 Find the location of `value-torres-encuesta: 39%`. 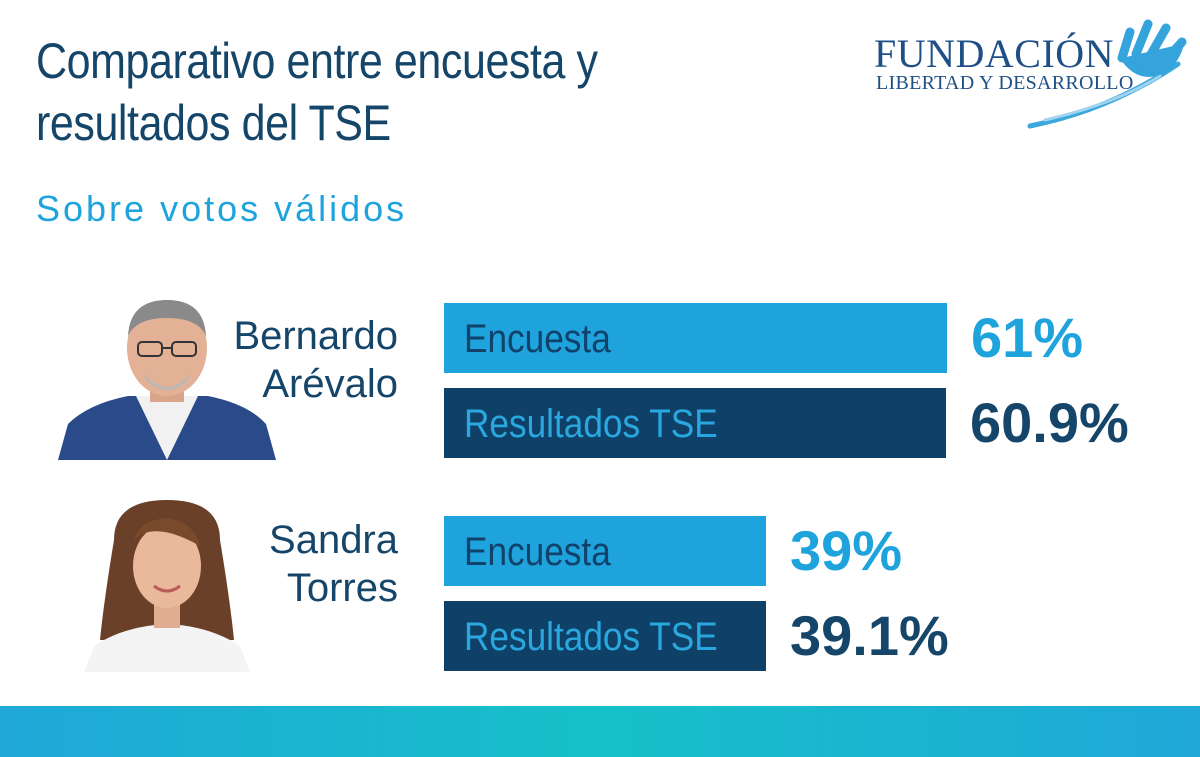

value-torres-encuesta: 39% is located at coordinates (846, 550).